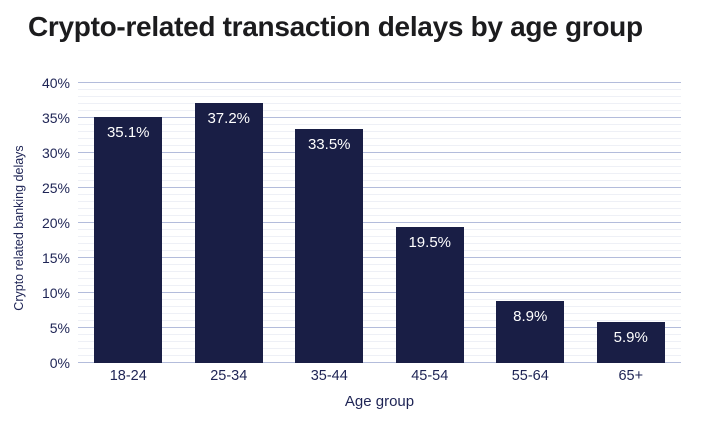  What do you see at coordinates (630, 337) in the screenshot?
I see `bar-value-label: 5.9%` at bounding box center [630, 337].